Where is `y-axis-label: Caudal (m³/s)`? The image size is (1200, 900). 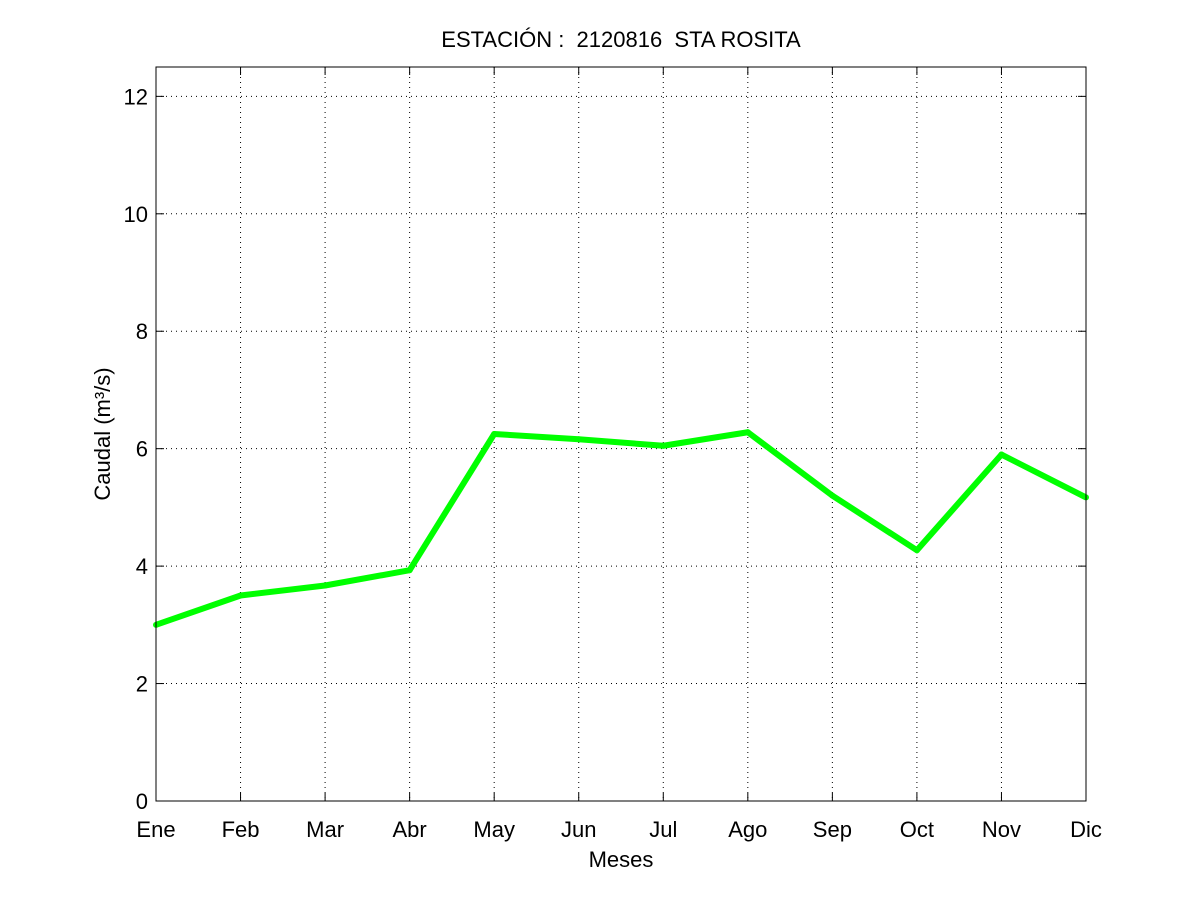 y-axis-label: Caudal (m³/s) is located at coordinates (102, 433).